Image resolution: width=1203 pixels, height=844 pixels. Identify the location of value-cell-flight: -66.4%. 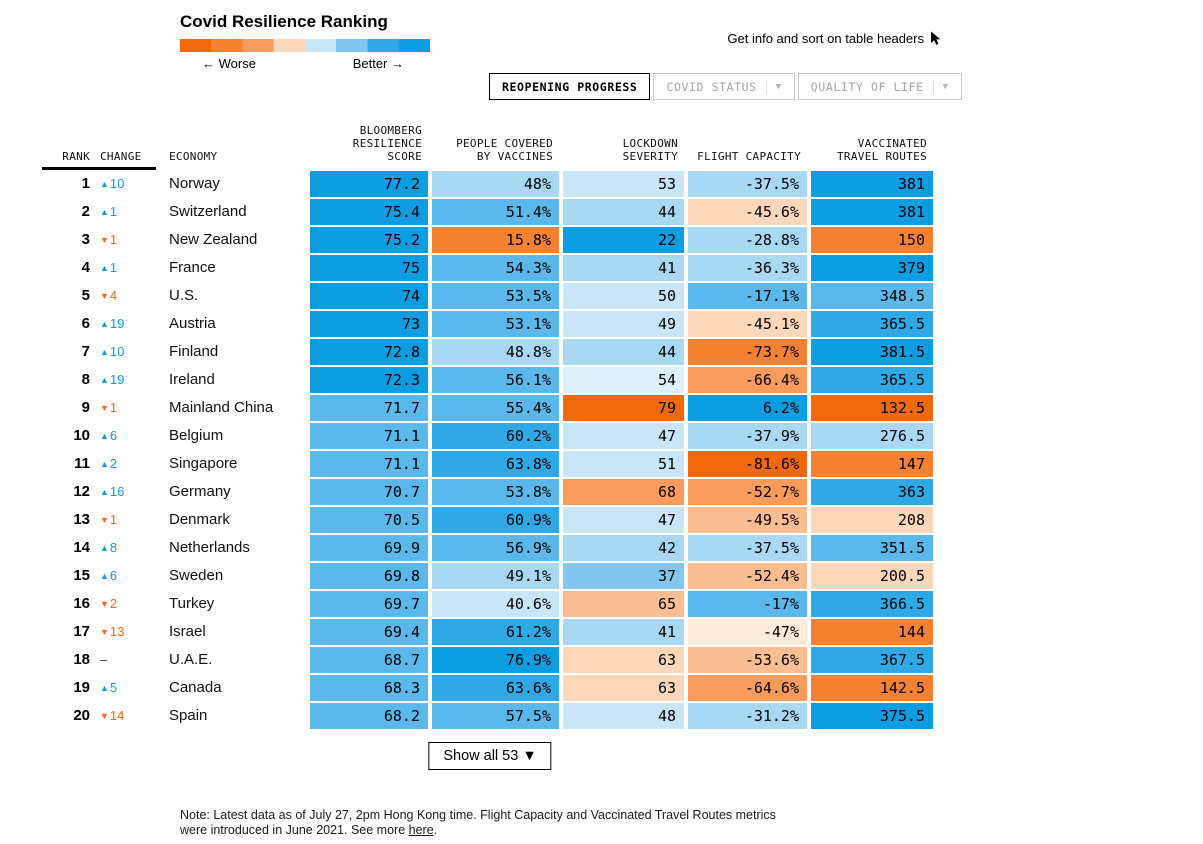
(747, 380).